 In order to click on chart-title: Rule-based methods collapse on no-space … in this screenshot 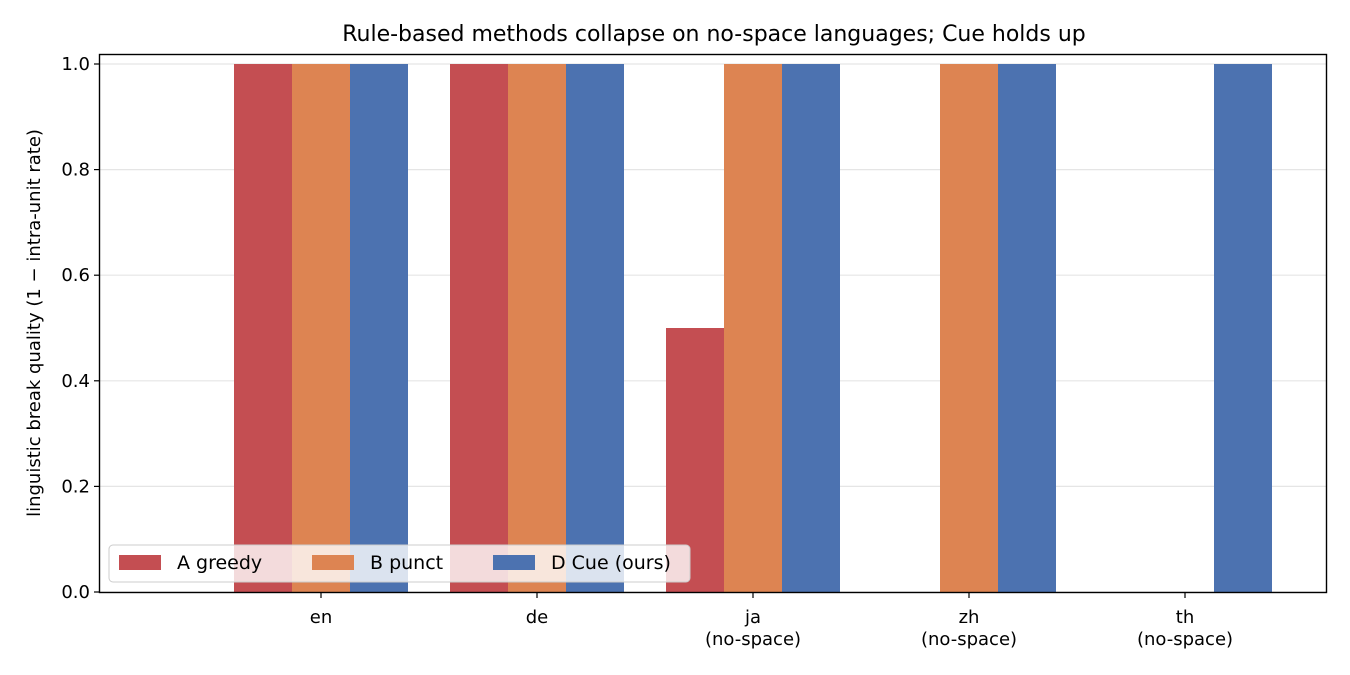, I will do `click(714, 34)`.